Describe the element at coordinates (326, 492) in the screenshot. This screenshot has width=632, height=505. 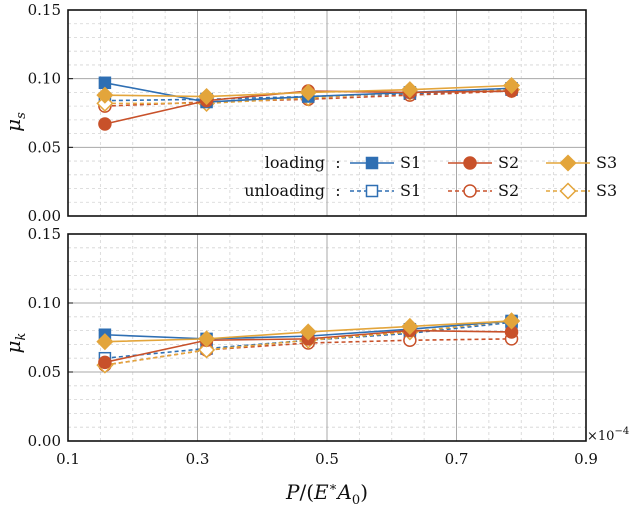
I see `x-axis-label: P/(E∗A0)` at that location.